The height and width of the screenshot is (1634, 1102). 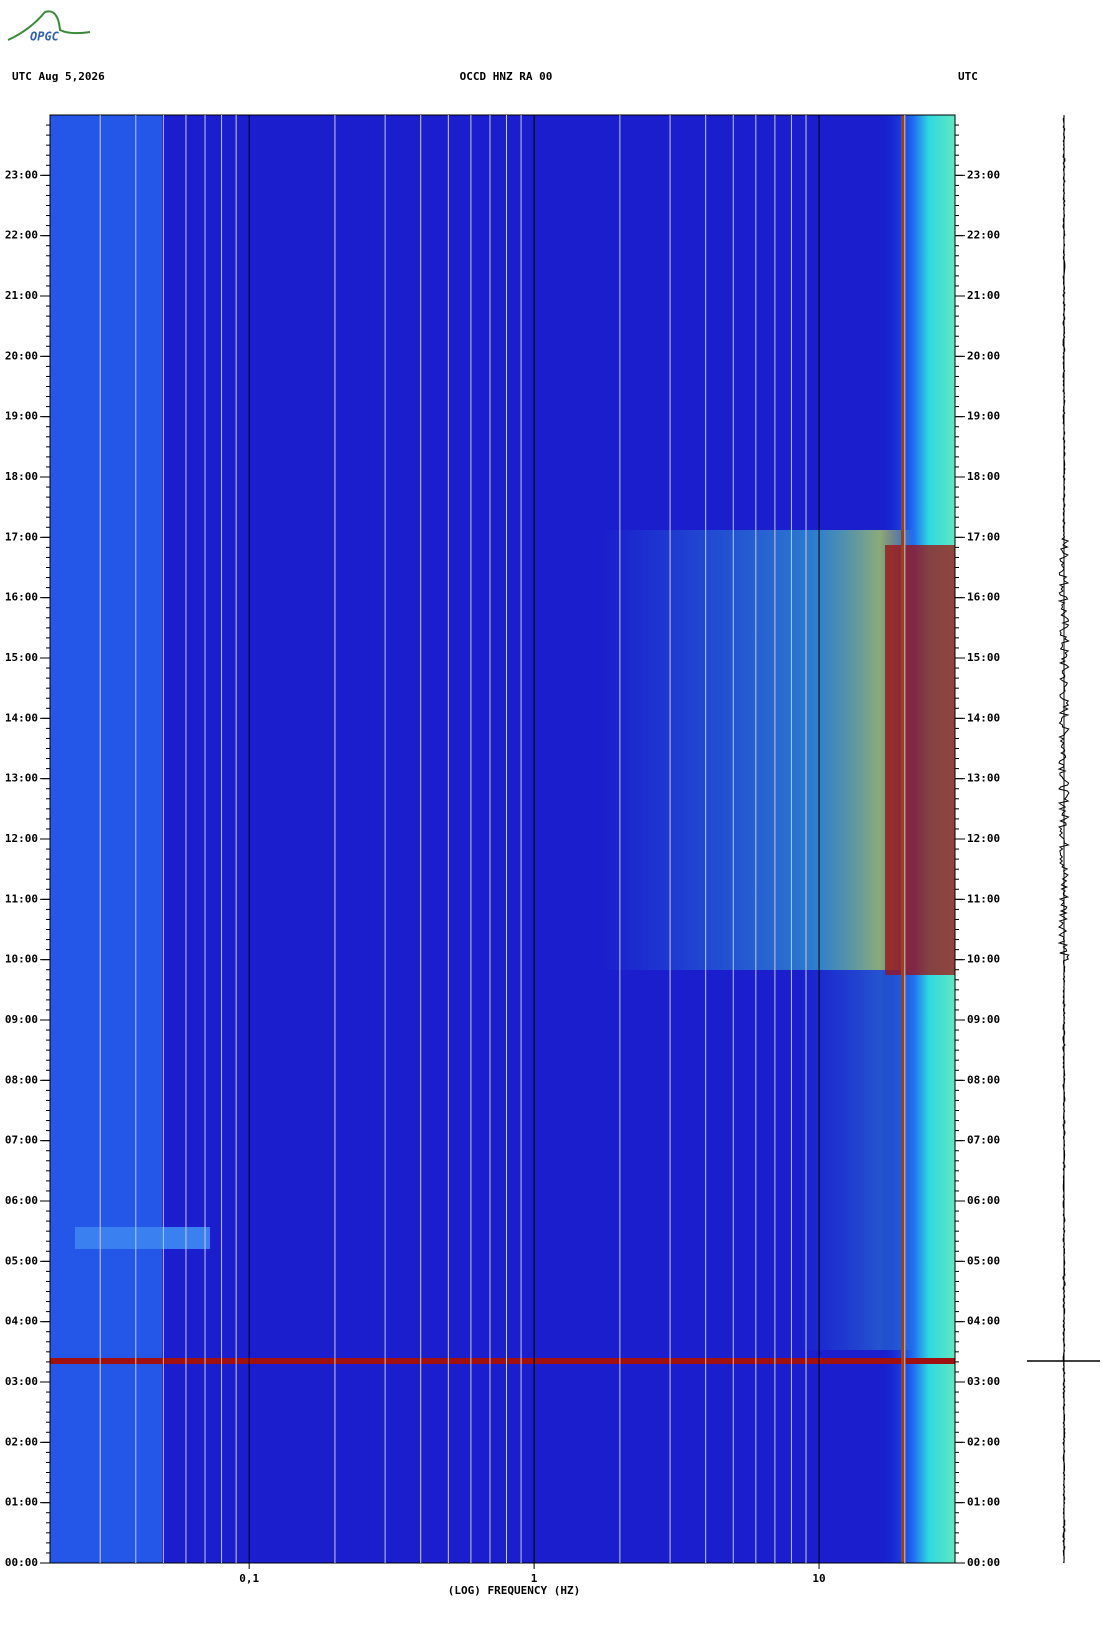 I want to click on x-tick-label: 10, so click(x=818, y=1578).